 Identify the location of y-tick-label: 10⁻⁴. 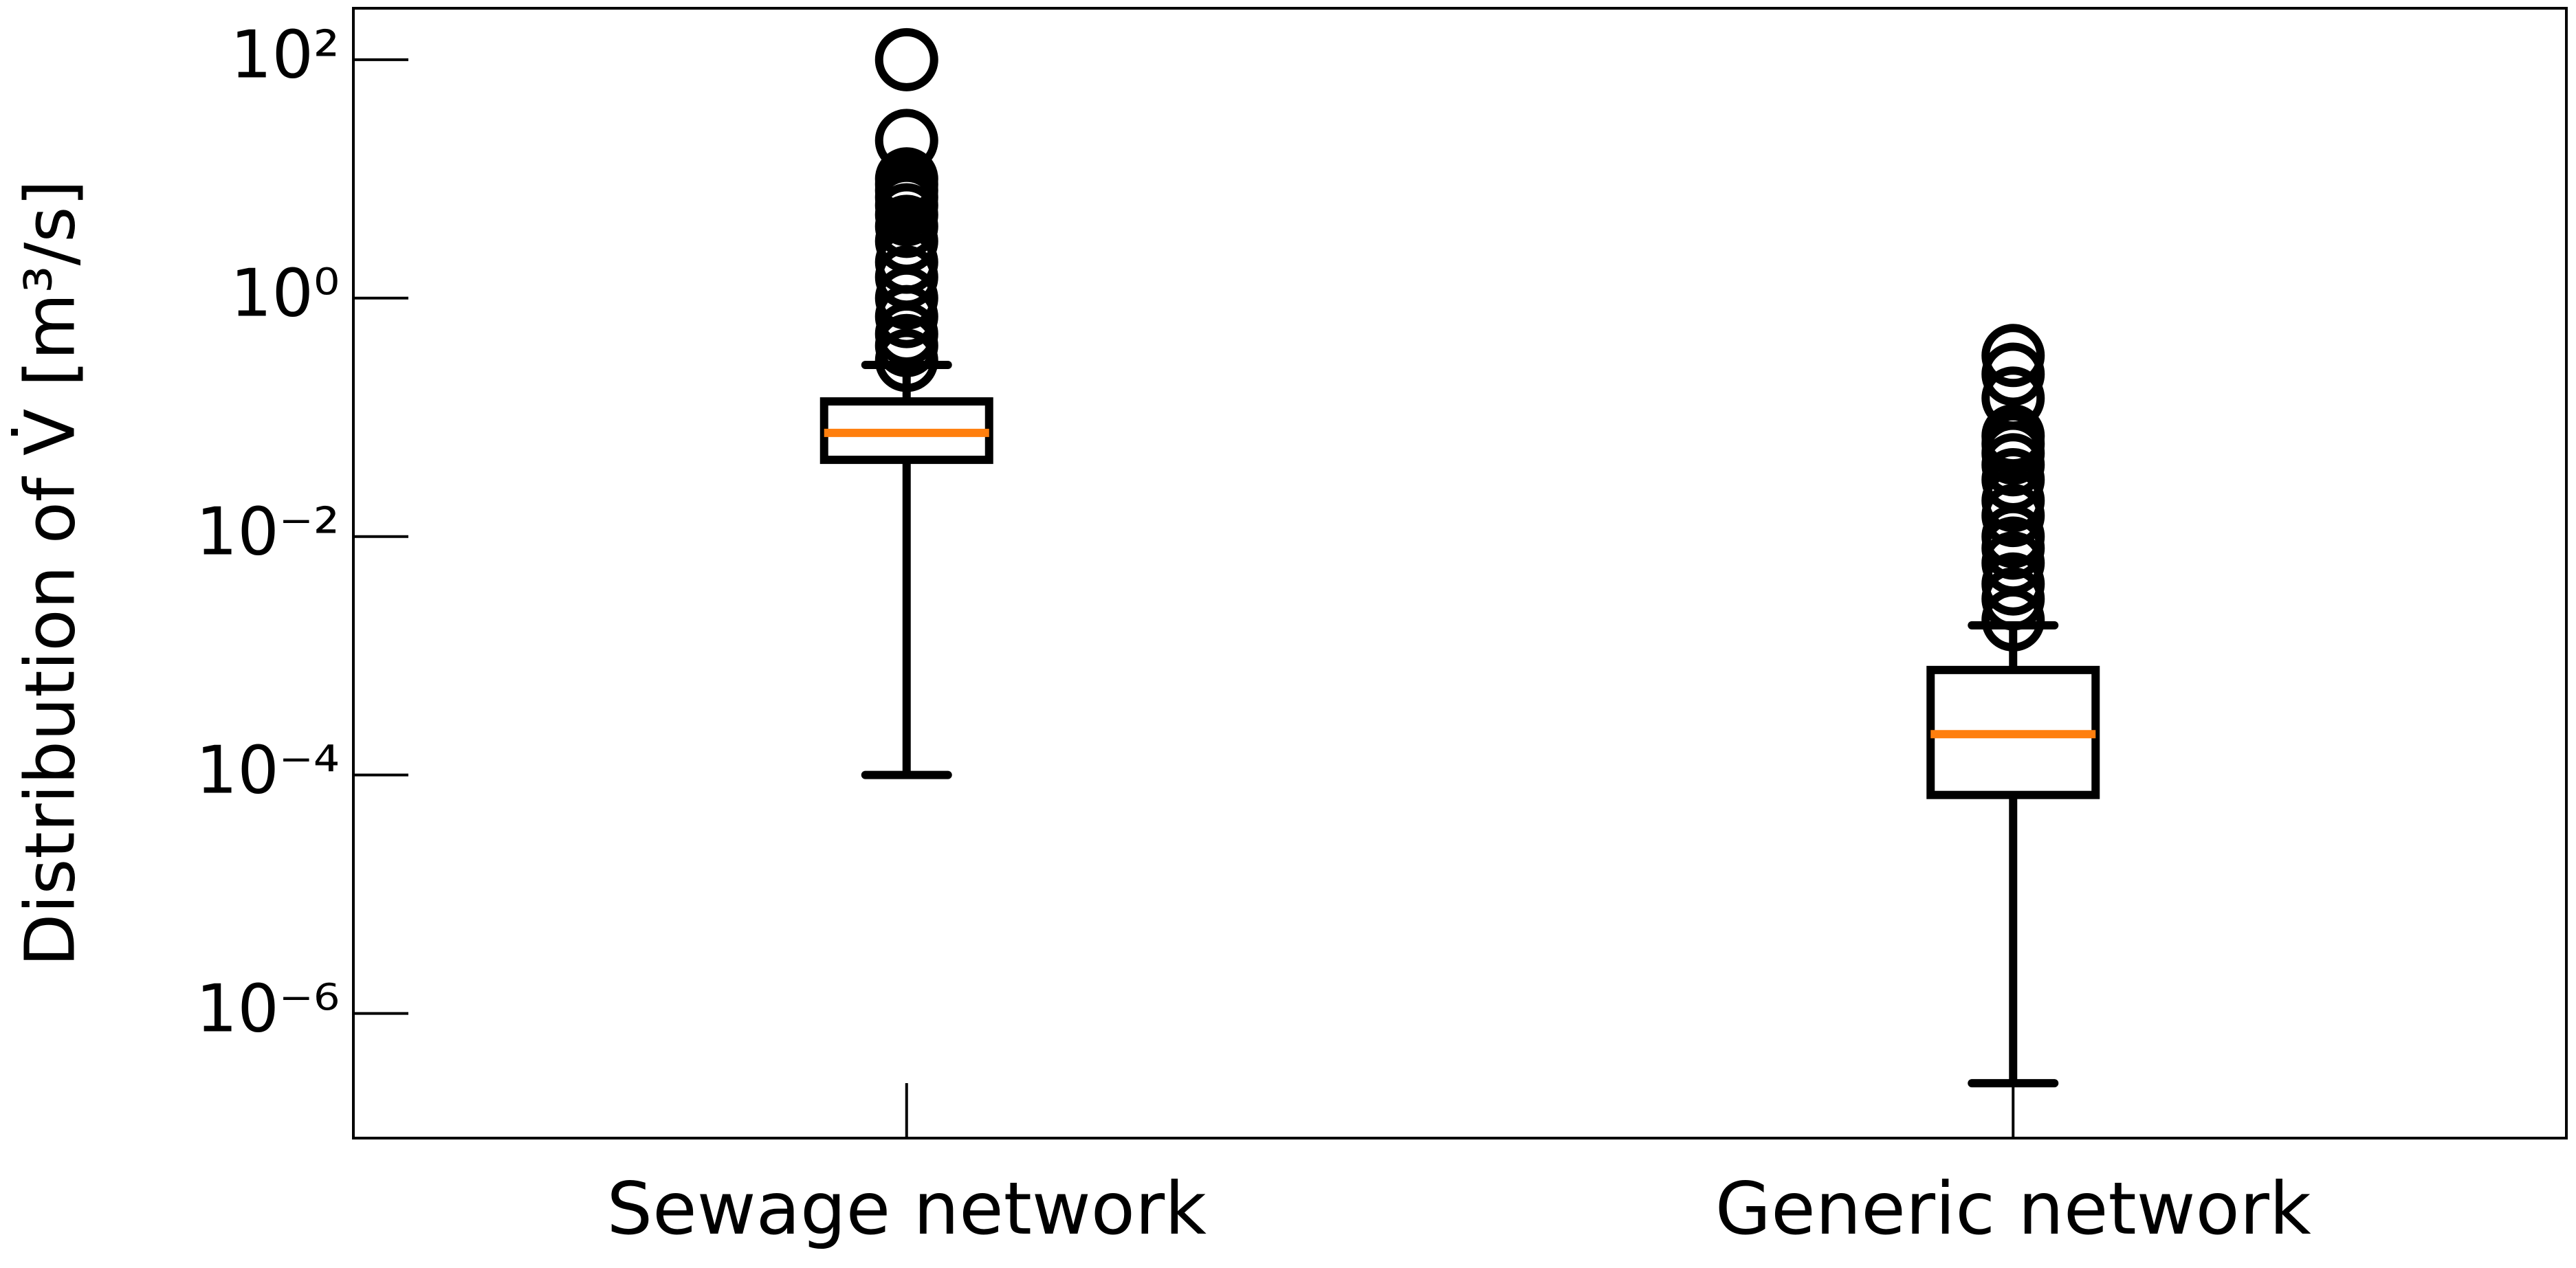
(268, 771).